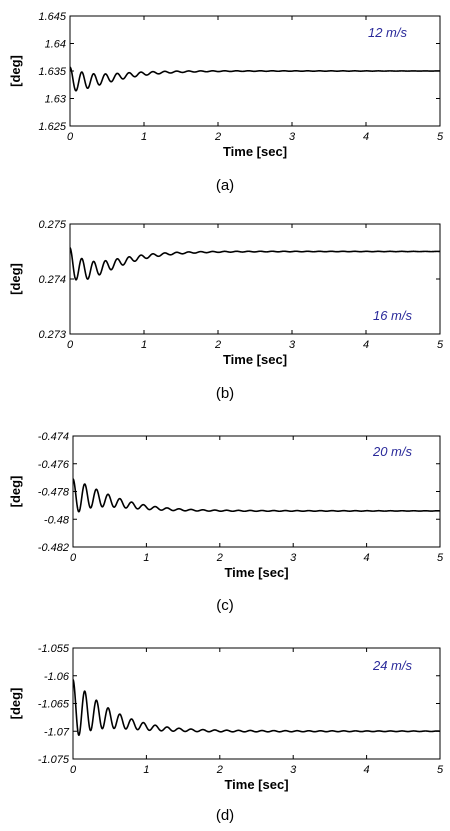 The image size is (450, 831). What do you see at coordinates (52, 127) in the screenshot?
I see `y-tick-label: 1.625` at bounding box center [52, 127].